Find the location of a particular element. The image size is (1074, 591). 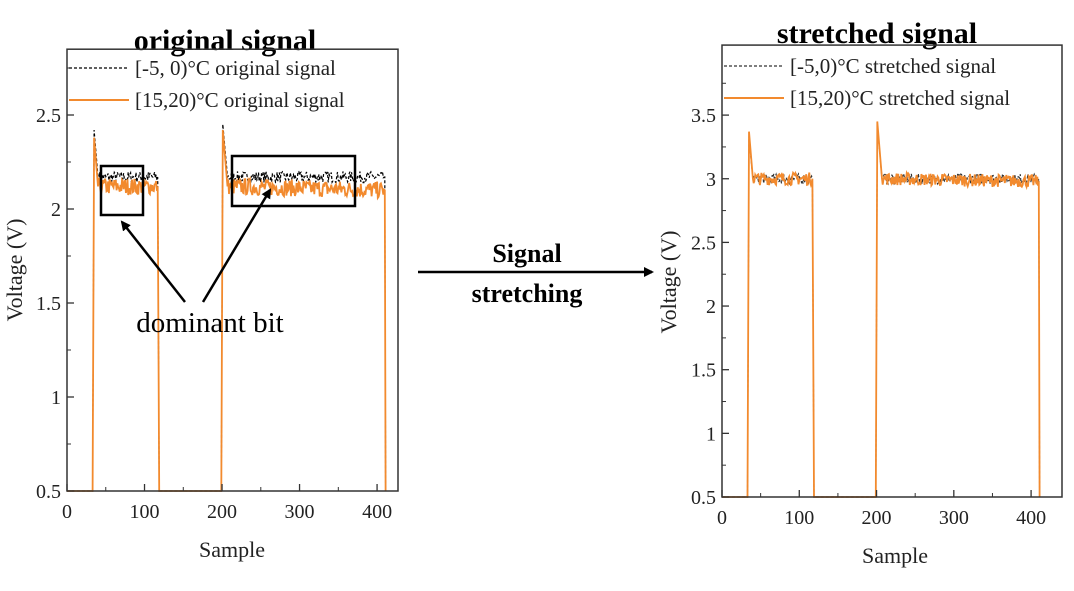

stretching-label-line1: Signal is located at coordinates (526, 253).